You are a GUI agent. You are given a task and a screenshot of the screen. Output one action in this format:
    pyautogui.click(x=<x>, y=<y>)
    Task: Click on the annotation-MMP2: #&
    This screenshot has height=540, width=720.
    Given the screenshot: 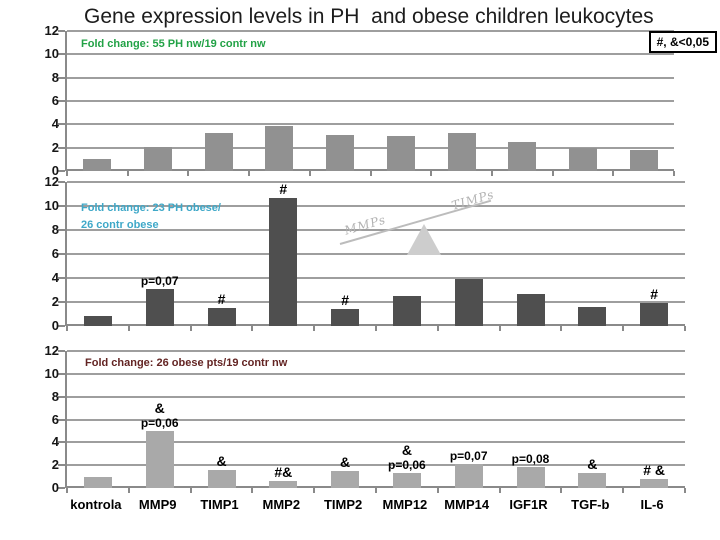 What is the action you would take?
    pyautogui.click(x=283, y=472)
    